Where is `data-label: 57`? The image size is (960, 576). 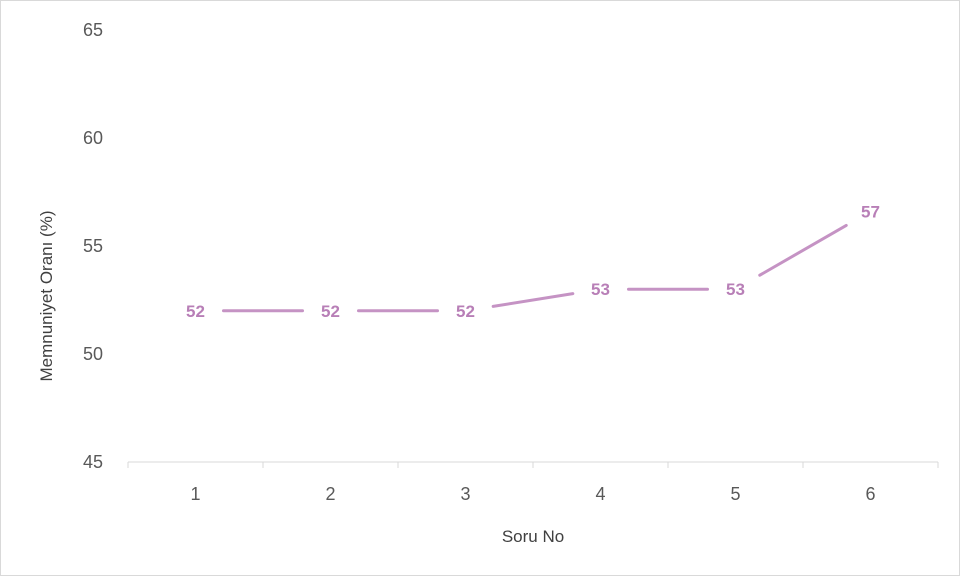
data-label: 57 is located at coordinates (870, 211).